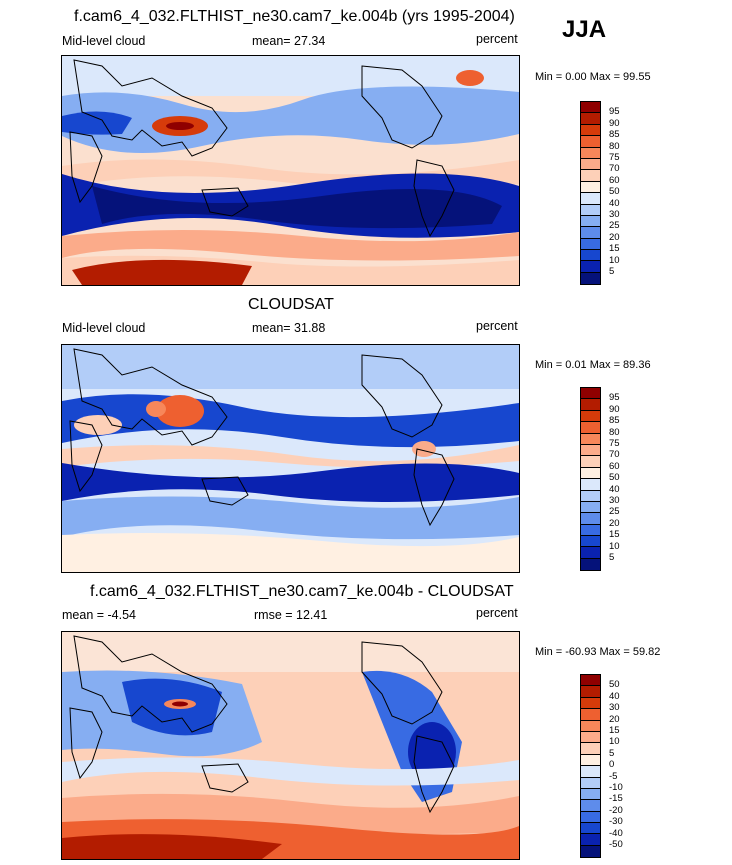 Image resolution: width=732 pixels, height=865 pixels. Describe the element at coordinates (434, 774) in the screenshot. I see `map-3-south-america-coastline` at that location.